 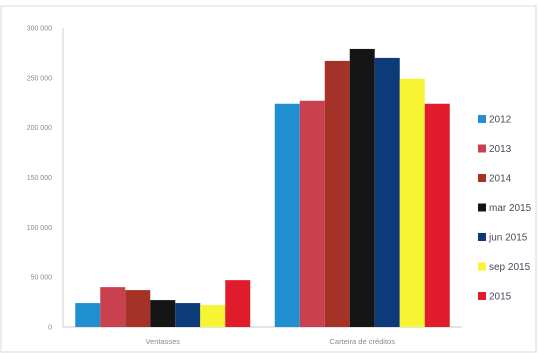 I want to click on legend-label: 2012, so click(x=500, y=120).